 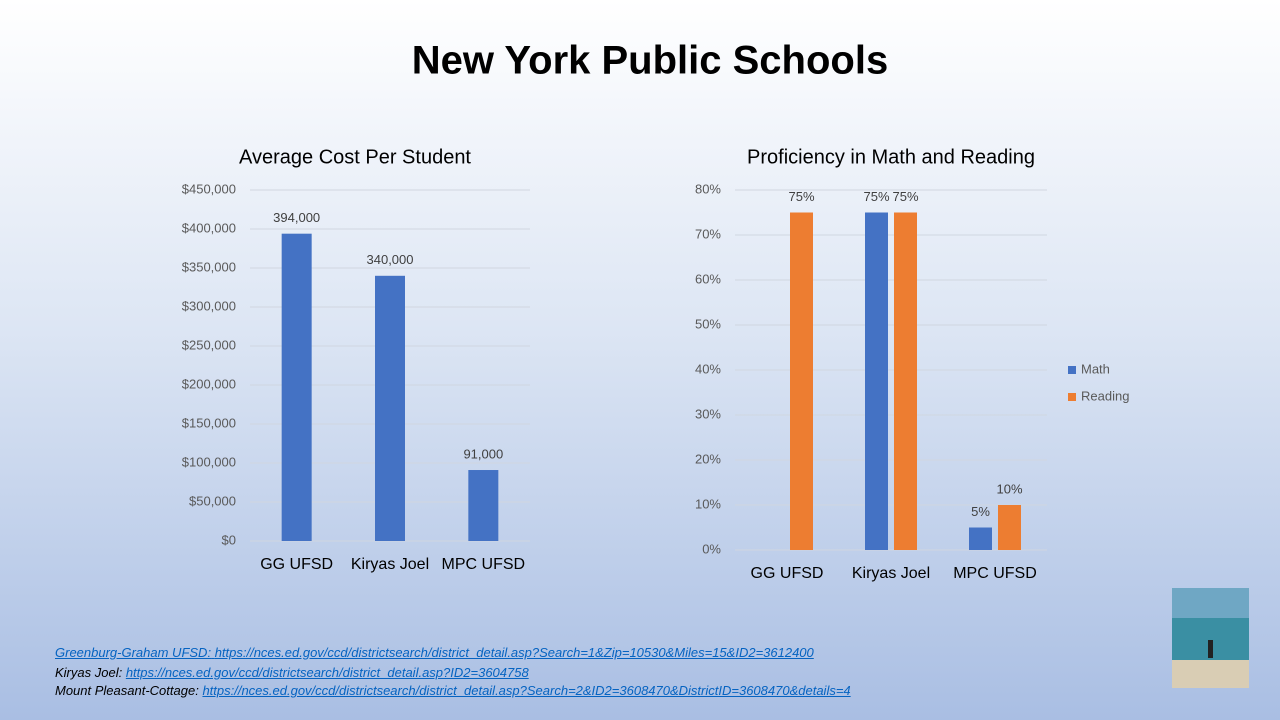 I want to click on source-label: Mount Pleasant-Cottage:, so click(x=127, y=690).